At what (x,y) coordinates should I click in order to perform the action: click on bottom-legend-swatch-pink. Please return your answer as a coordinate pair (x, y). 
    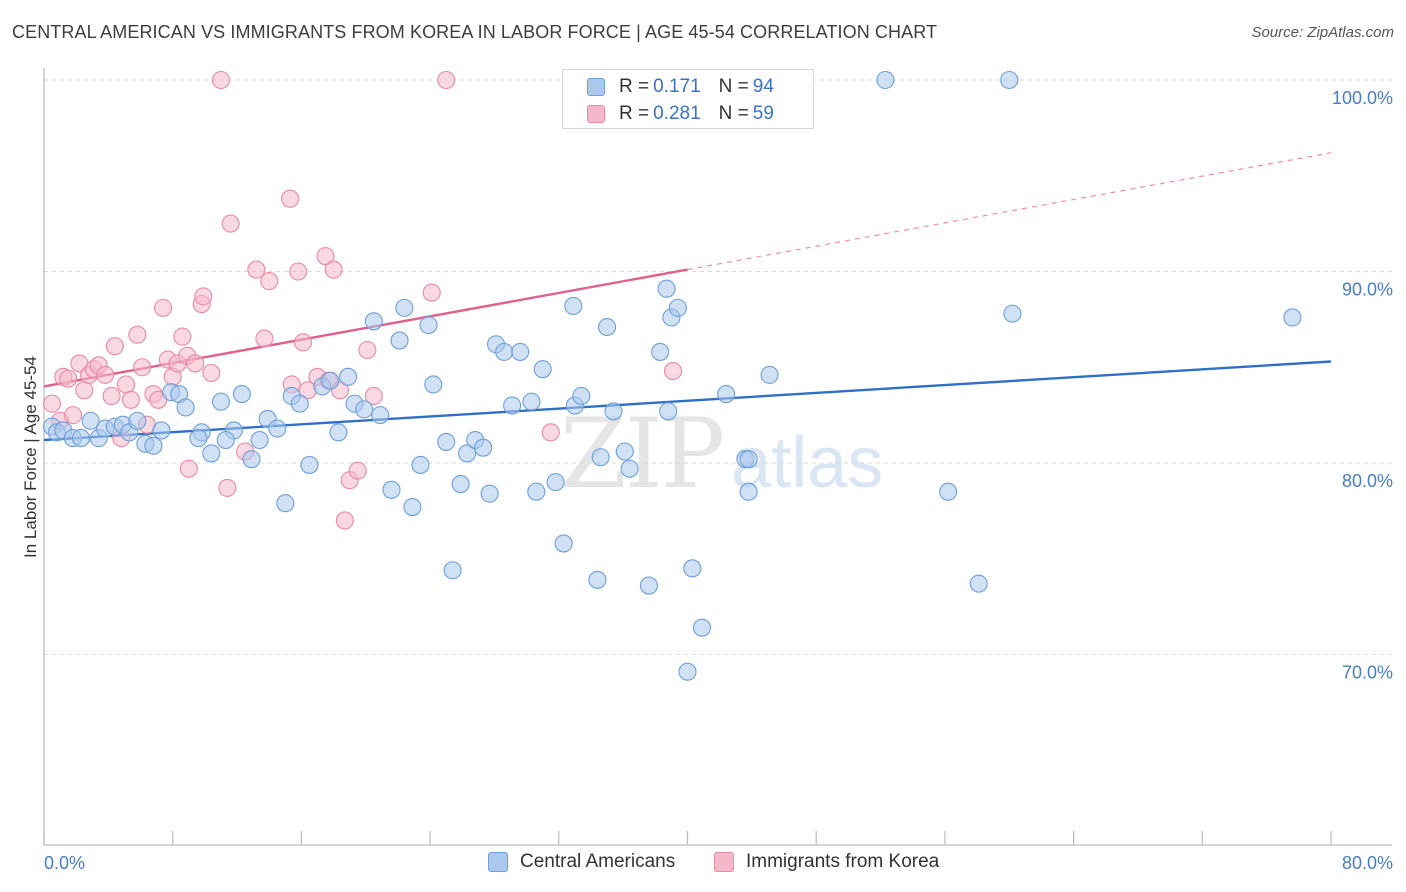
    Looking at the image, I should click on (724, 862).